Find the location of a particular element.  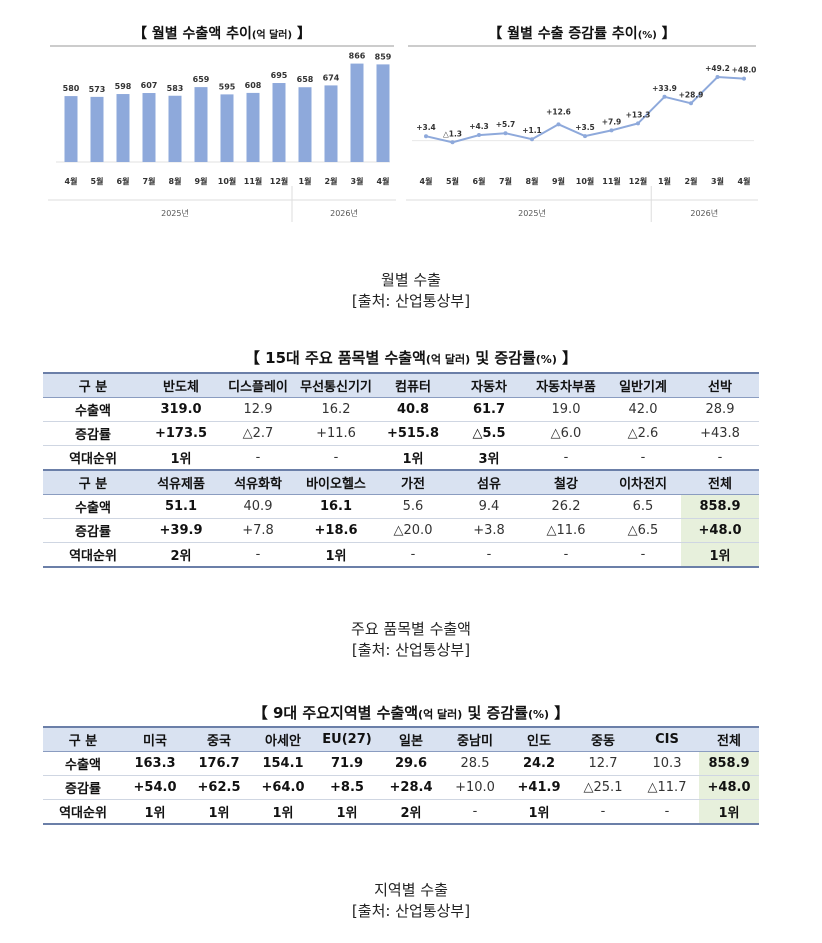

line-month-label: 9월 is located at coordinates (558, 181).